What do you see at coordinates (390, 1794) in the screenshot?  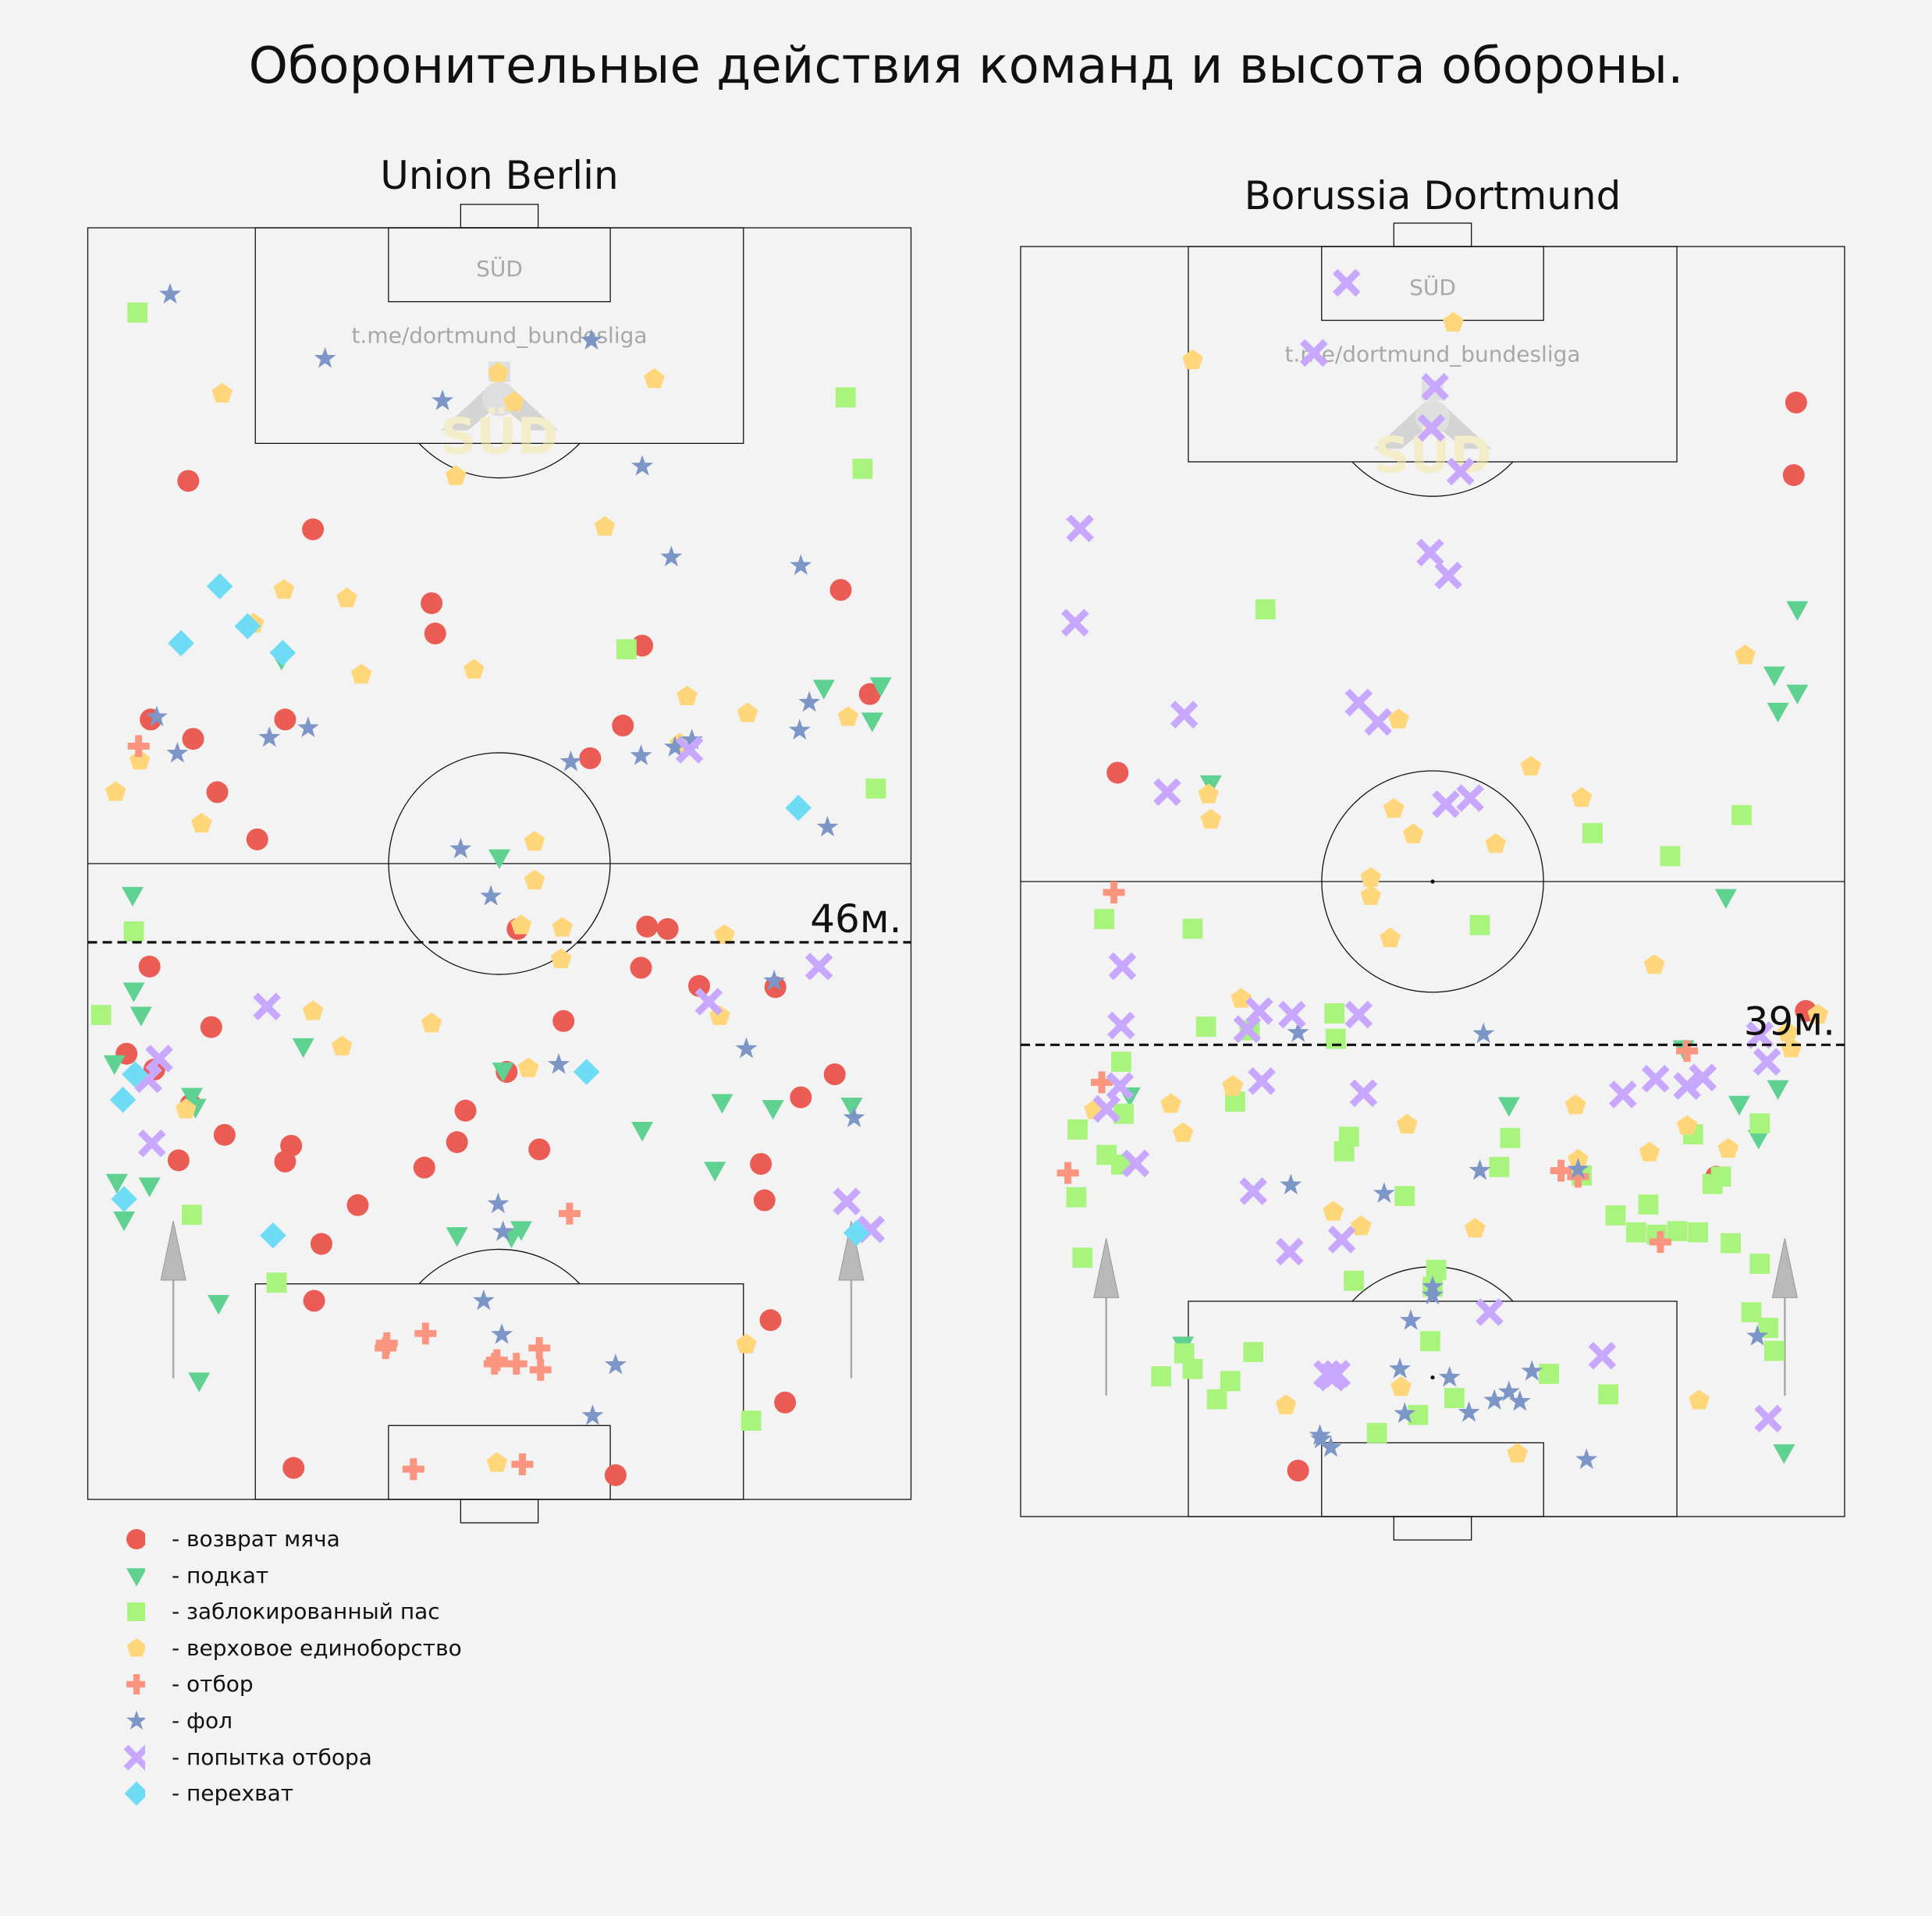 I see `legend-item-interception: - перехват` at bounding box center [390, 1794].